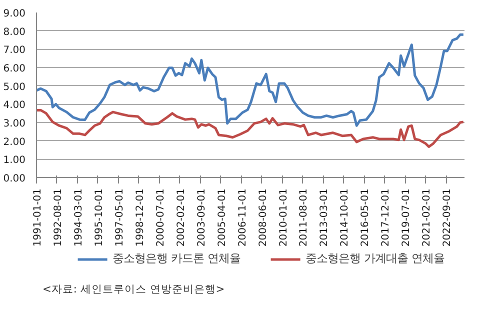 Image resolution: width=500 pixels, height=334 pixels. I want to click on x-tick-label: 2021-02-01, so click(427, 217).